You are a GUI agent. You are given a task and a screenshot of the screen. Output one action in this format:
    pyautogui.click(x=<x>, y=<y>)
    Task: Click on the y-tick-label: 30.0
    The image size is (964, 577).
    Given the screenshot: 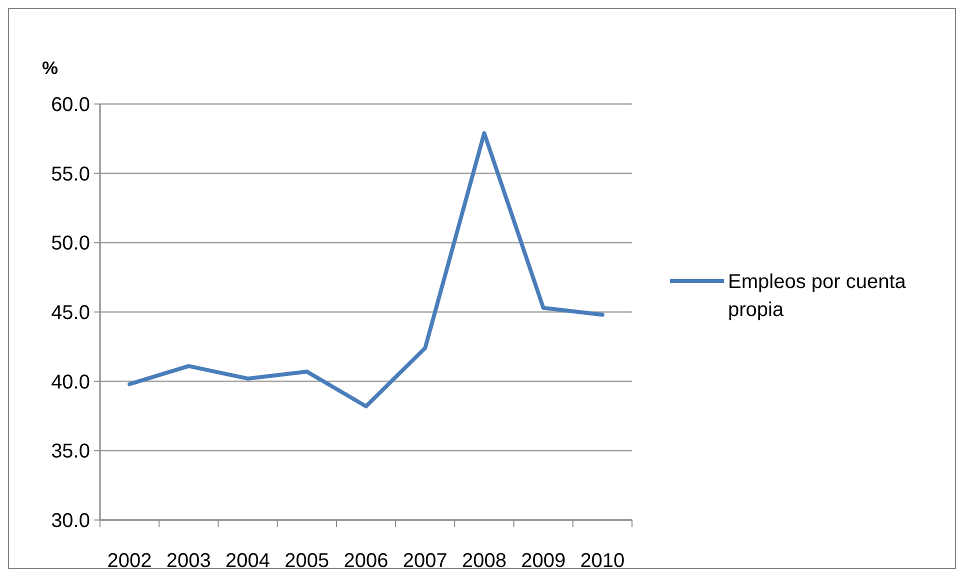 What is the action you would take?
    pyautogui.click(x=70, y=521)
    